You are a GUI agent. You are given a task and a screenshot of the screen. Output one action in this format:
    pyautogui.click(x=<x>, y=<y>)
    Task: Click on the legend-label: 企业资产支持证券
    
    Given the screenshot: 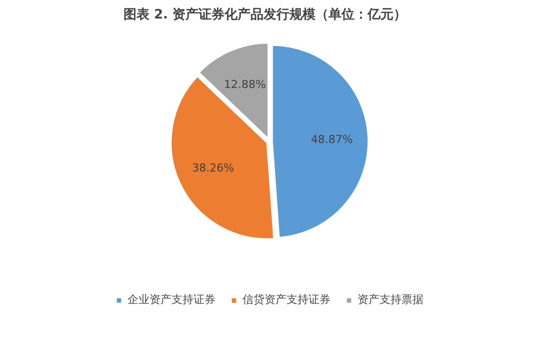 What is the action you would take?
    pyautogui.click(x=172, y=299)
    